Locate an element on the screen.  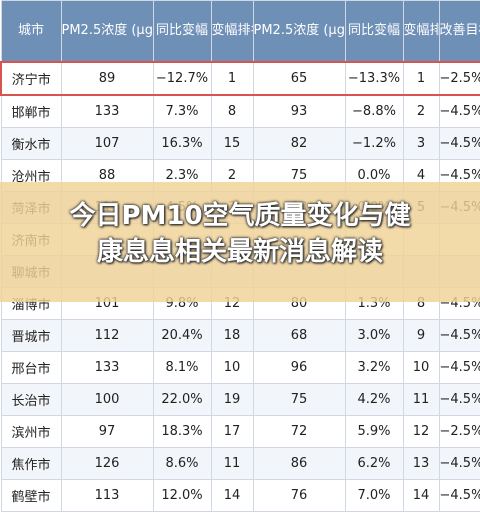
table-cell: 邢台市 is located at coordinates (31, 367).